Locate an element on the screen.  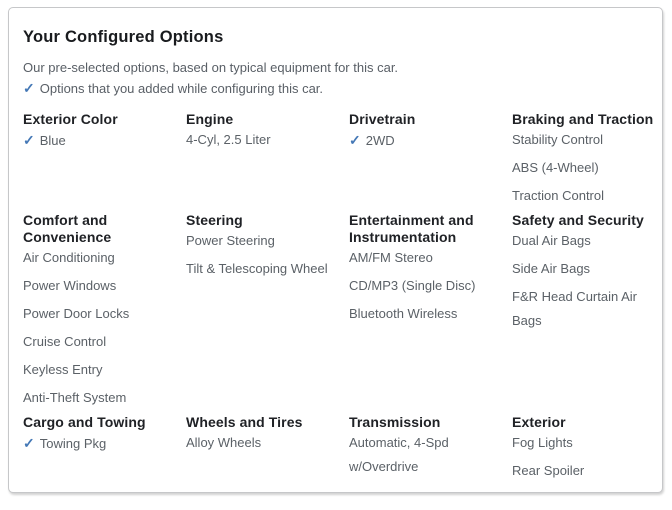
option-item-label: Blue is located at coordinates (52, 140).